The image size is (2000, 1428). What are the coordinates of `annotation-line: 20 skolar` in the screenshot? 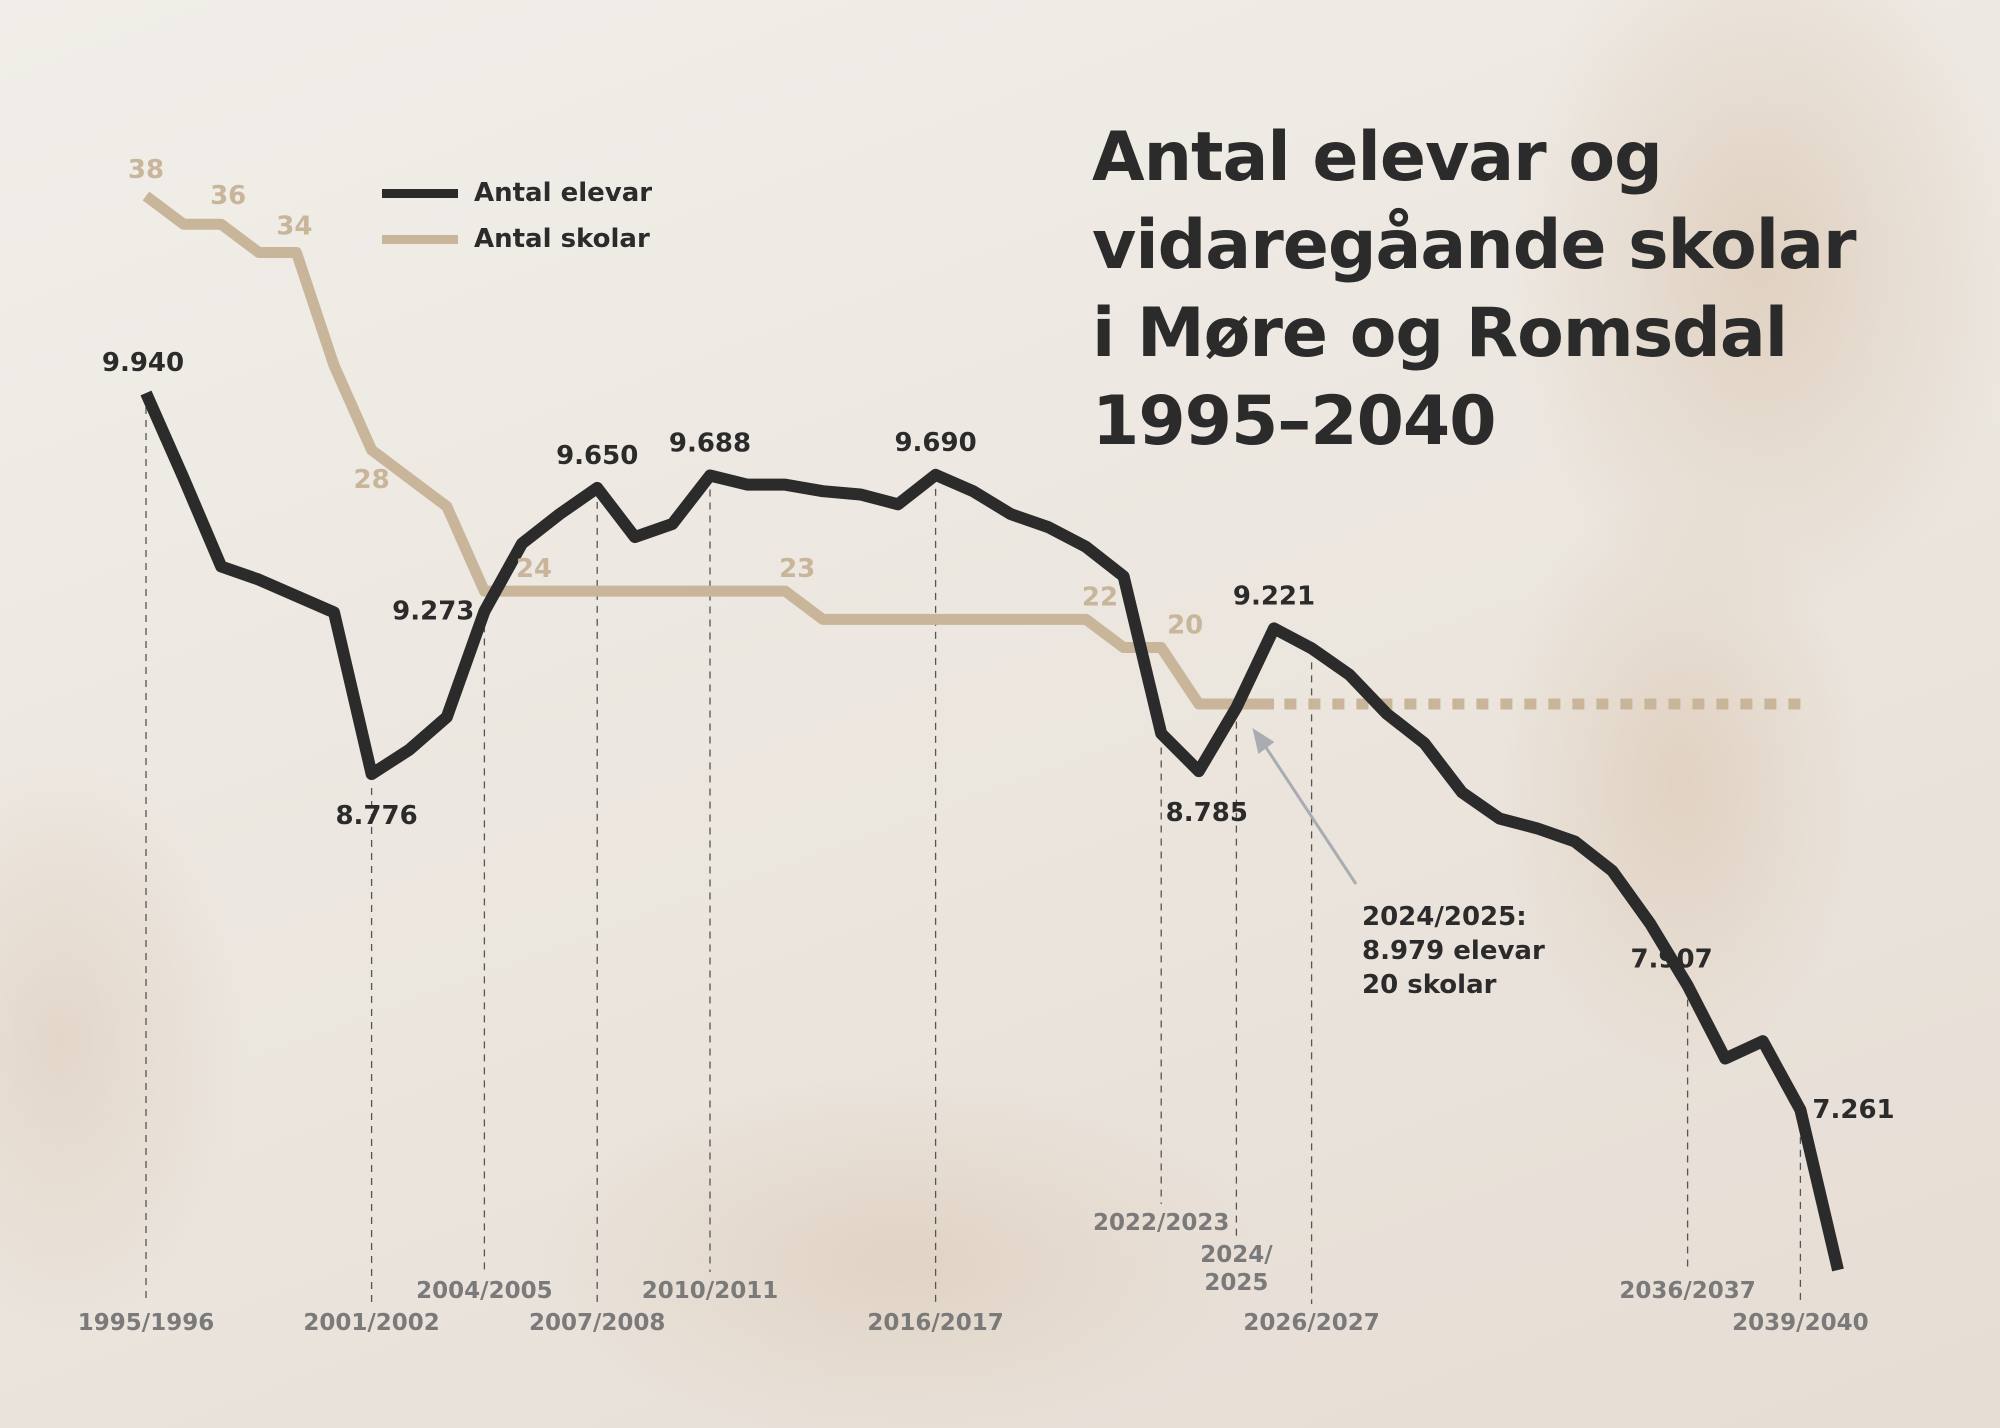 It's located at (1429, 985).